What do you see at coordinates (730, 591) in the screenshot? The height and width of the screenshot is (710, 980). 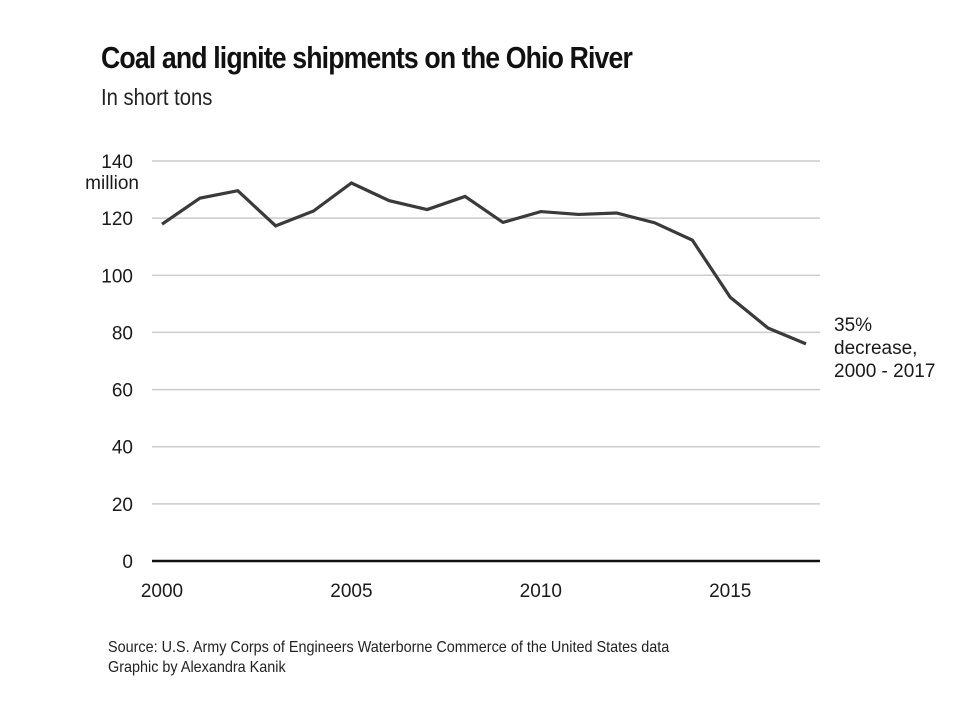 I see `x-tick-label: 2015` at bounding box center [730, 591].